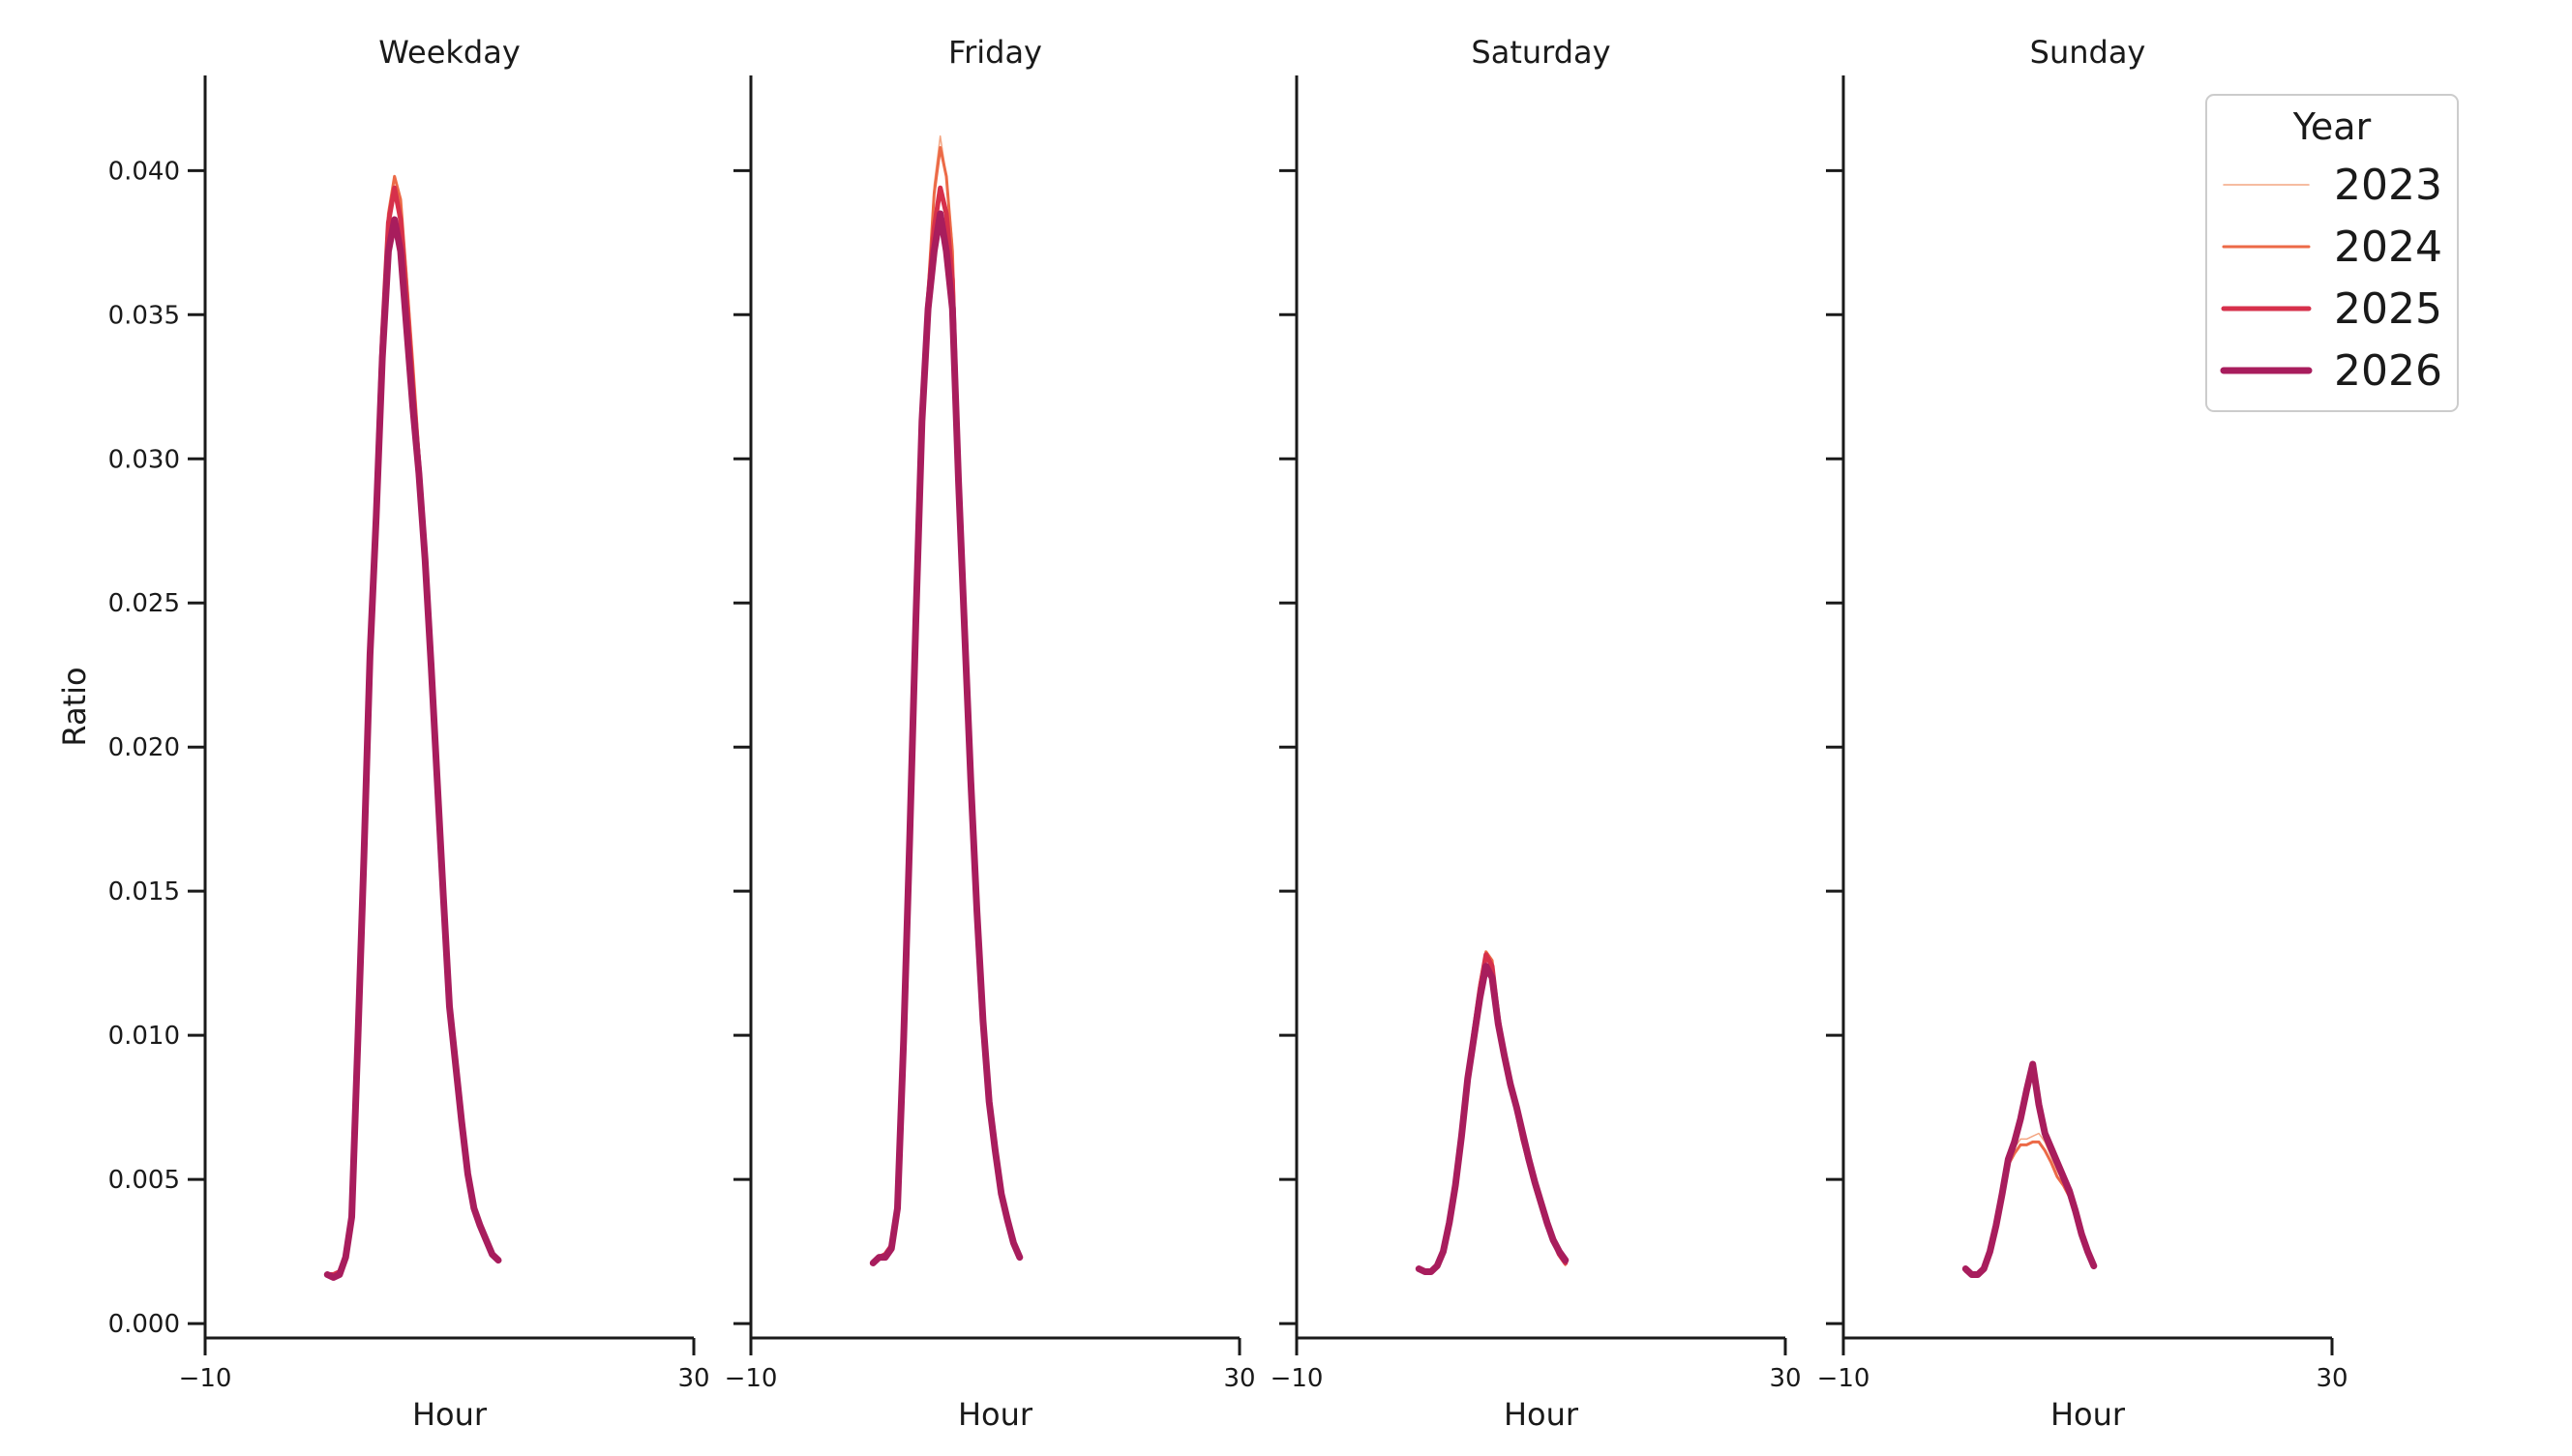 The height and width of the screenshot is (1456, 2572). Describe the element at coordinates (449, 52) in the screenshot. I see `panel-title-weekday: Weekday` at that location.